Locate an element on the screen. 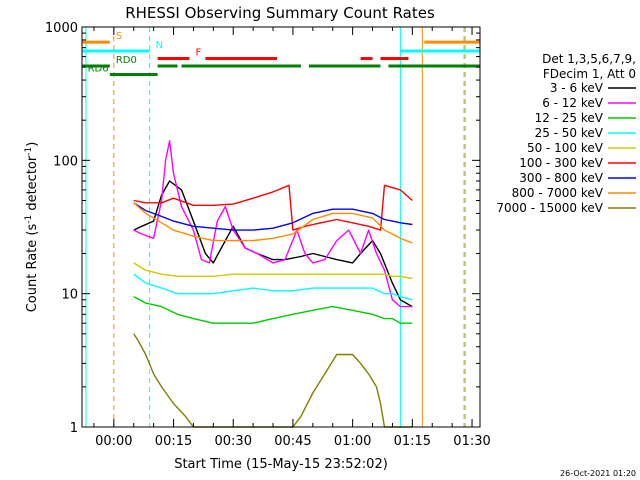 The height and width of the screenshot is (480, 640). y-axis-label-end: ) is located at coordinates (32, 144).